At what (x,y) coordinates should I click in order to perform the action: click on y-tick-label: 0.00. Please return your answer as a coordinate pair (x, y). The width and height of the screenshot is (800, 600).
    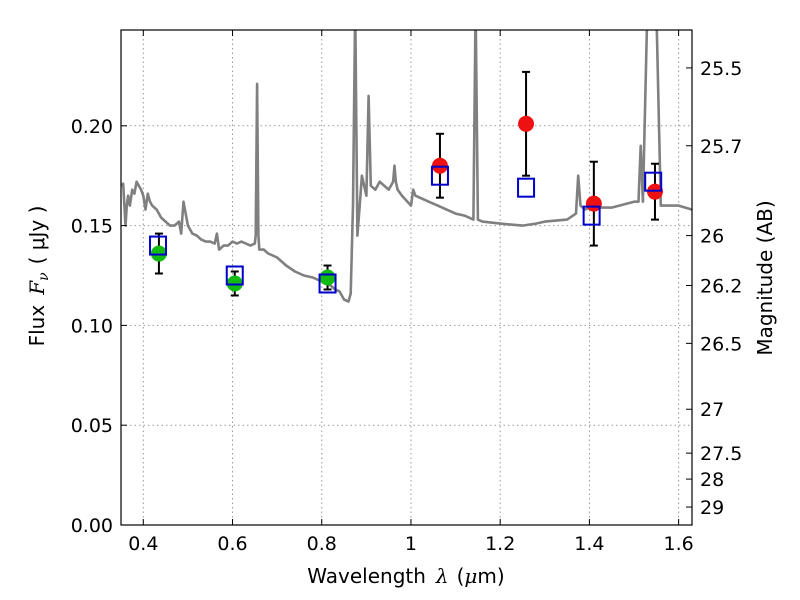
    Looking at the image, I should click on (92, 526).